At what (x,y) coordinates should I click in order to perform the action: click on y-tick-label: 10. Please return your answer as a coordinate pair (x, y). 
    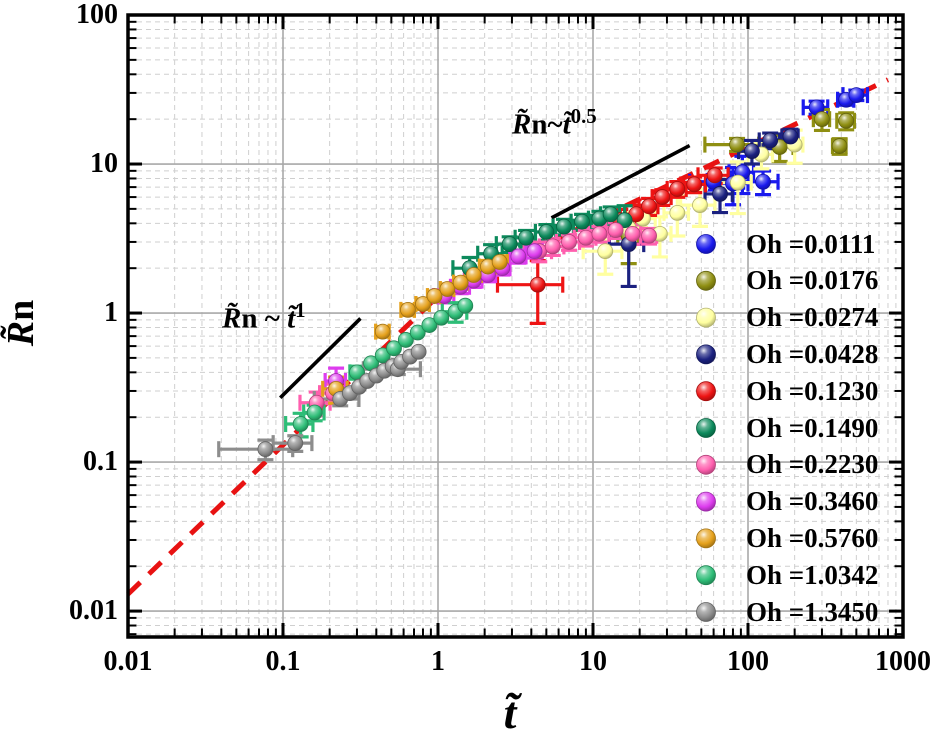
    Looking at the image, I should click on (104, 164).